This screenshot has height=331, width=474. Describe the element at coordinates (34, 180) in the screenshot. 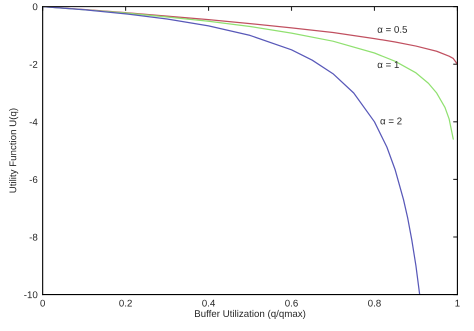

I see `y-tick-label: -6` at that location.